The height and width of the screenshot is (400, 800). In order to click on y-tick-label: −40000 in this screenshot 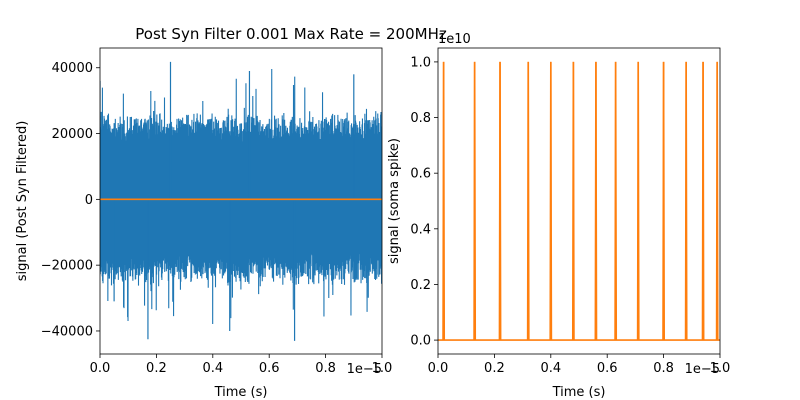, I will do `click(67, 331)`.